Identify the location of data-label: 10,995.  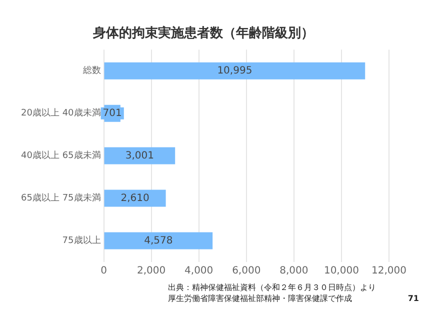
(234, 70).